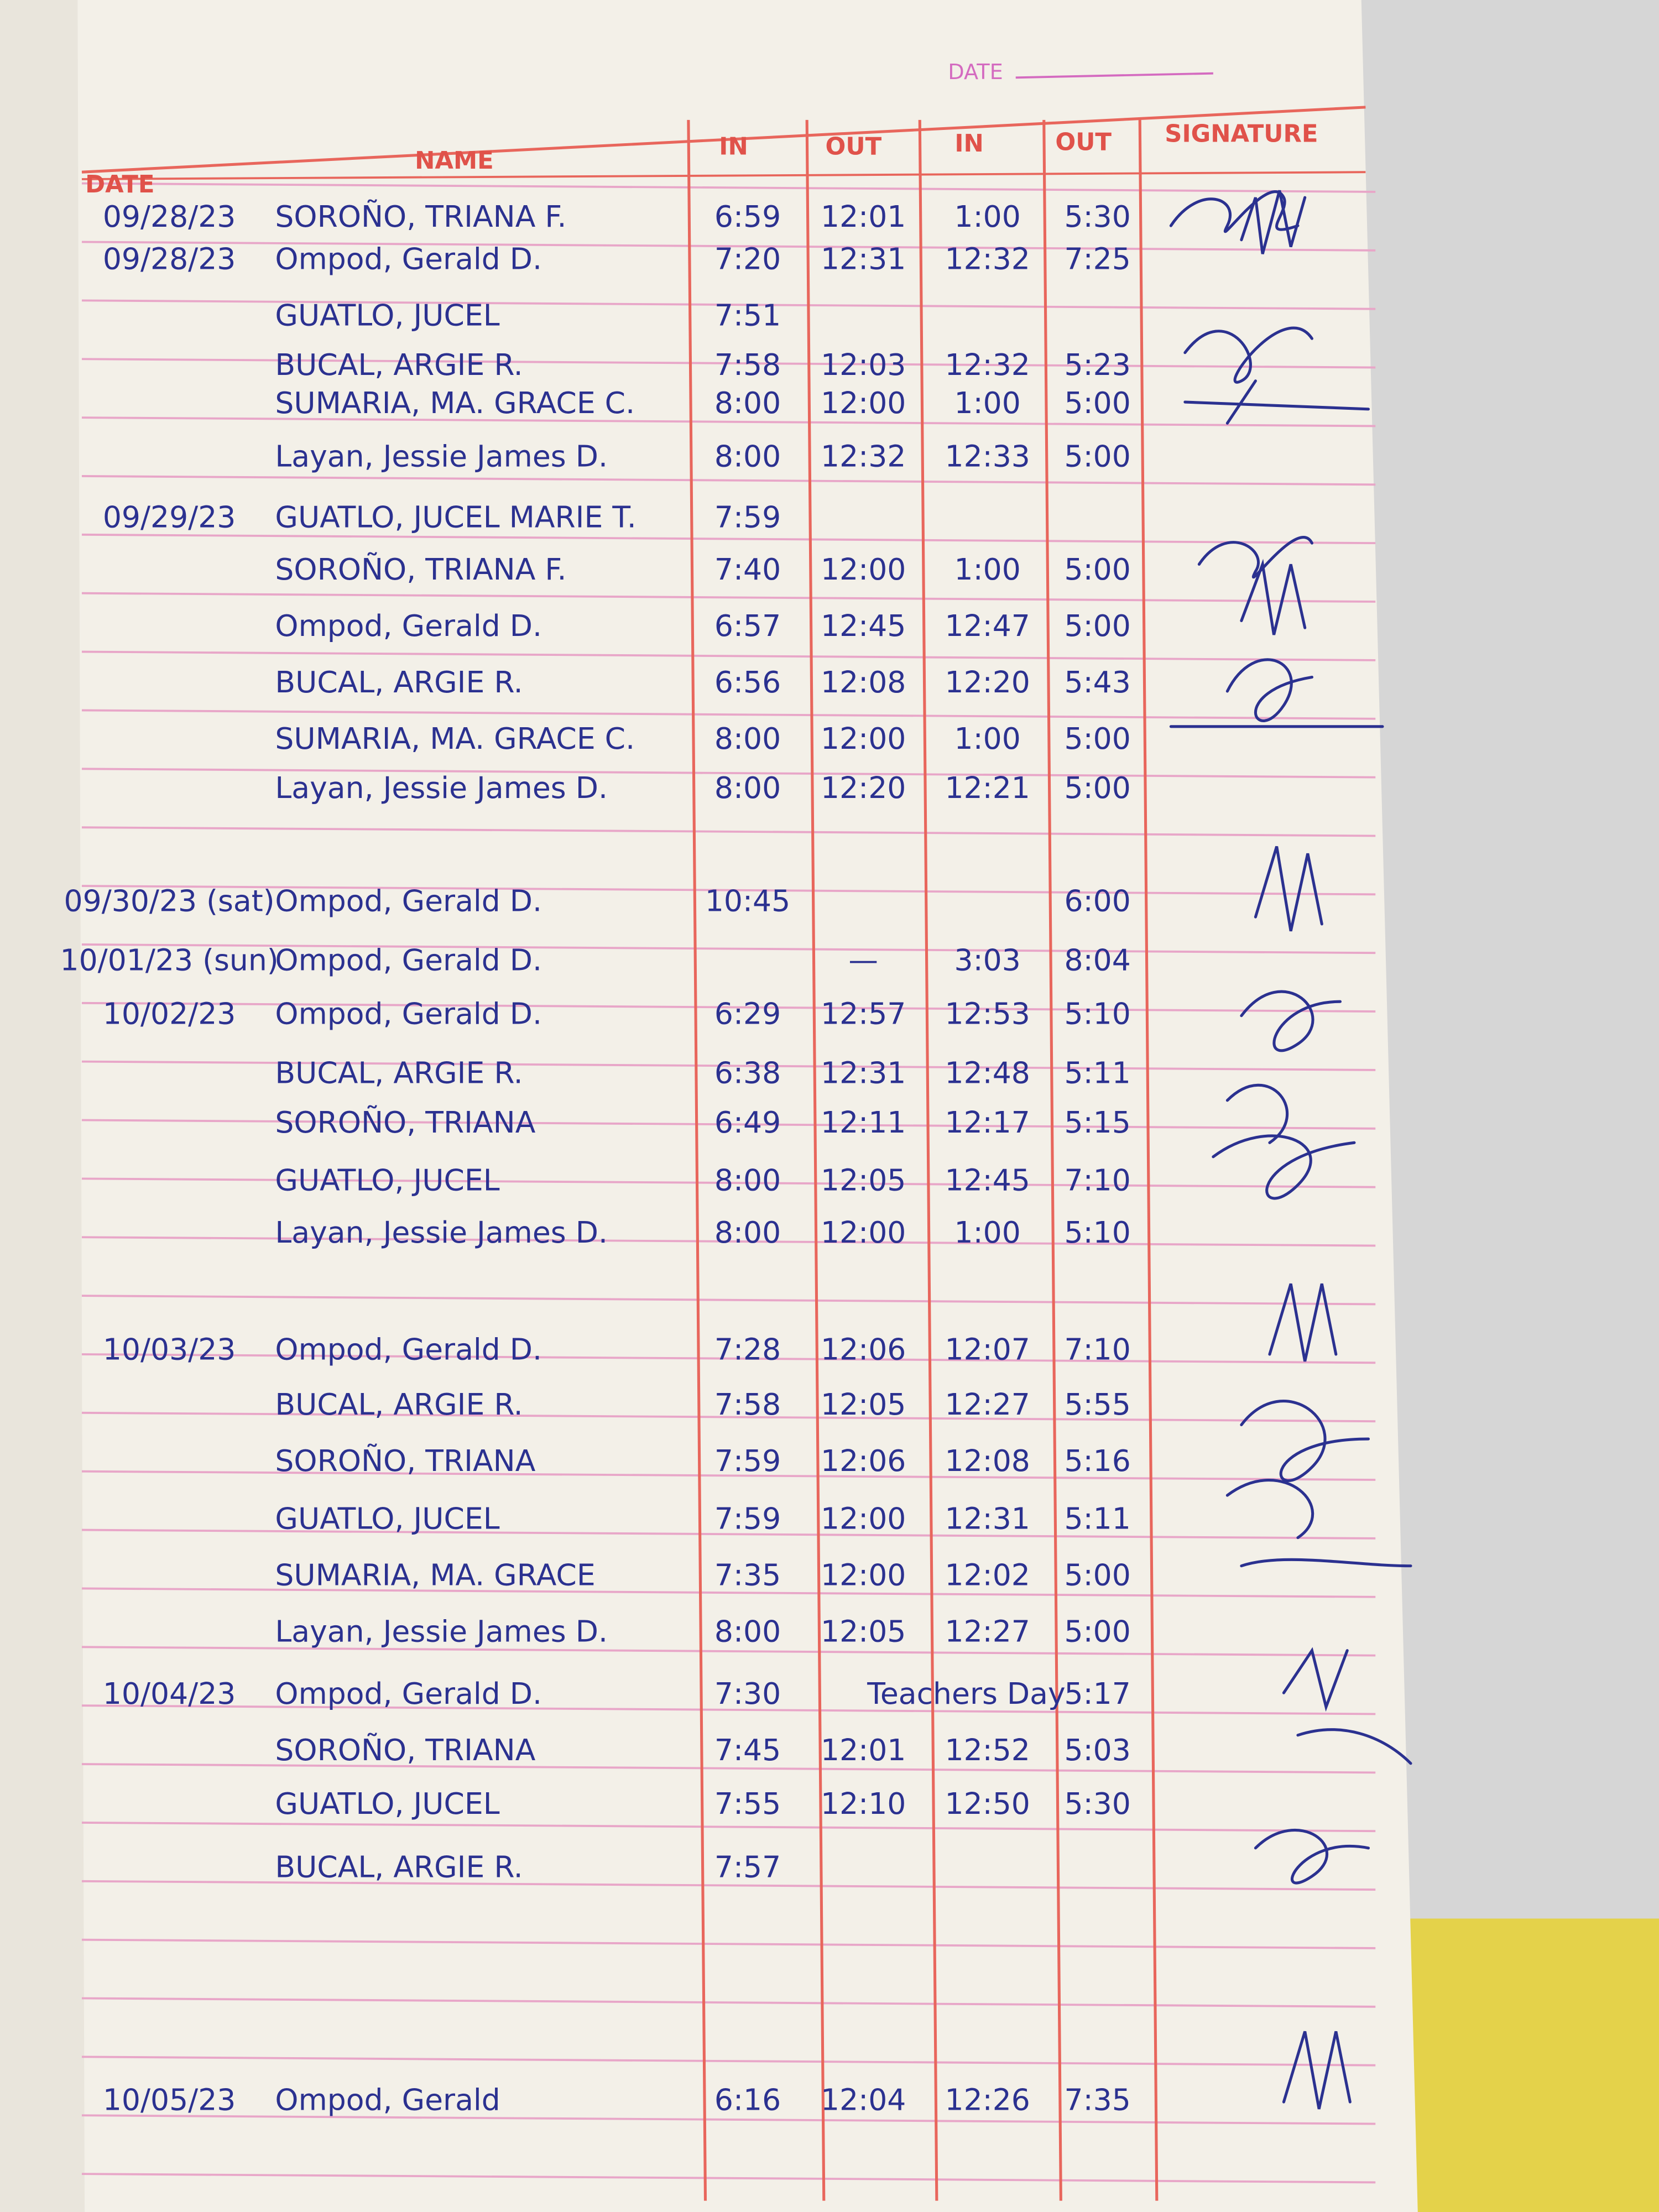 The height and width of the screenshot is (2212, 1659). Describe the element at coordinates (169, 960) in the screenshot. I see `date-cell: 10/01/23 (sun)` at that location.